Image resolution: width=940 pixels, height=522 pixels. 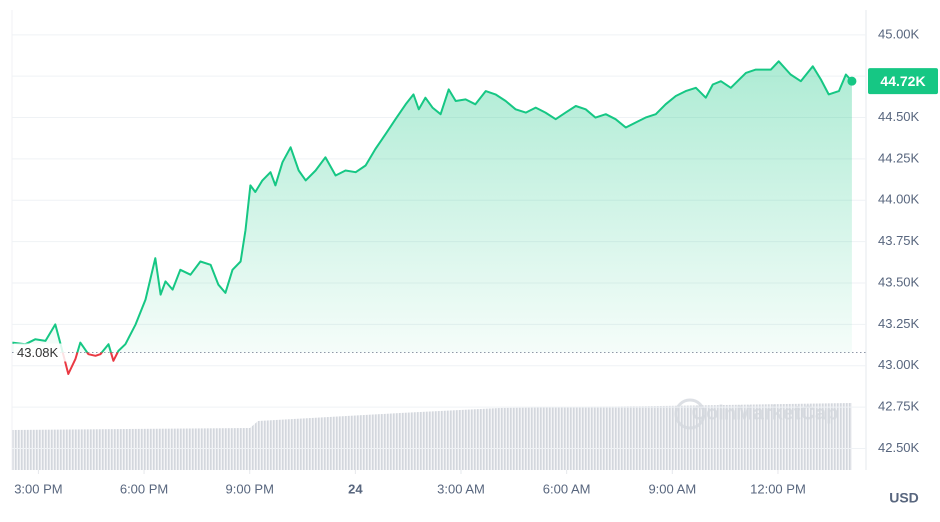 I want to click on price-tag, so click(x=903, y=81).